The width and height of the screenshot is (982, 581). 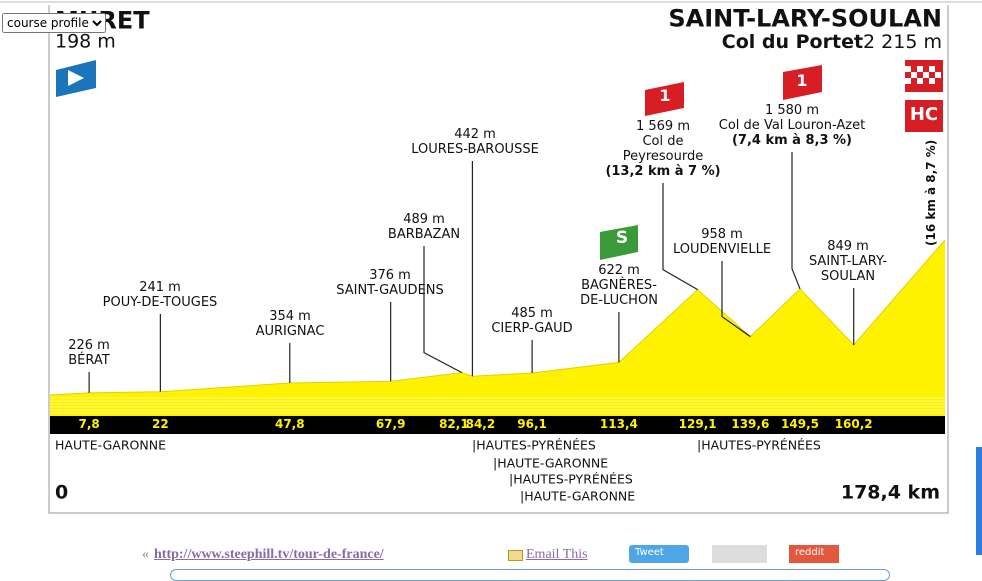 I want to click on km-label: 149,5, so click(x=800, y=424).